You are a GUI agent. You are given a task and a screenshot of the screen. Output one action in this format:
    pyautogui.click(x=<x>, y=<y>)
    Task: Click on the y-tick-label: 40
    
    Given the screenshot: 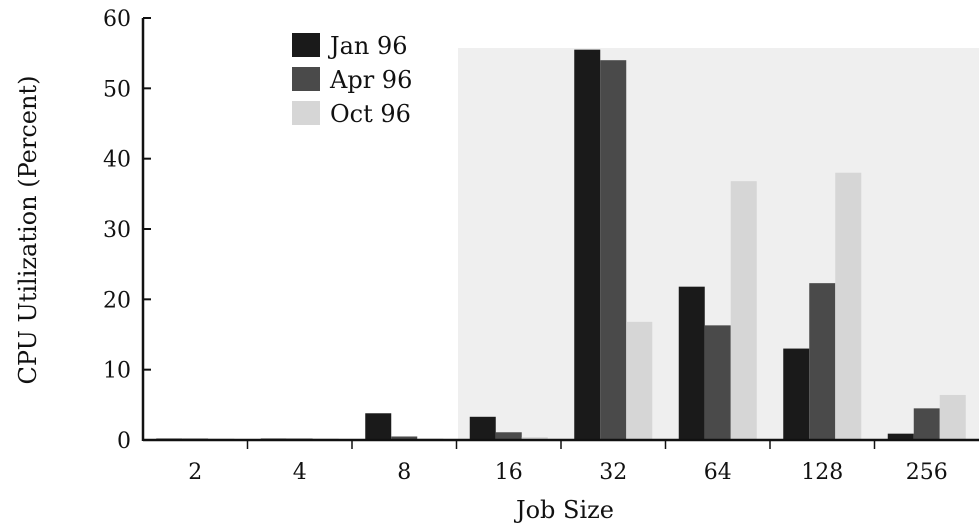 What is the action you would take?
    pyautogui.click(x=117, y=160)
    